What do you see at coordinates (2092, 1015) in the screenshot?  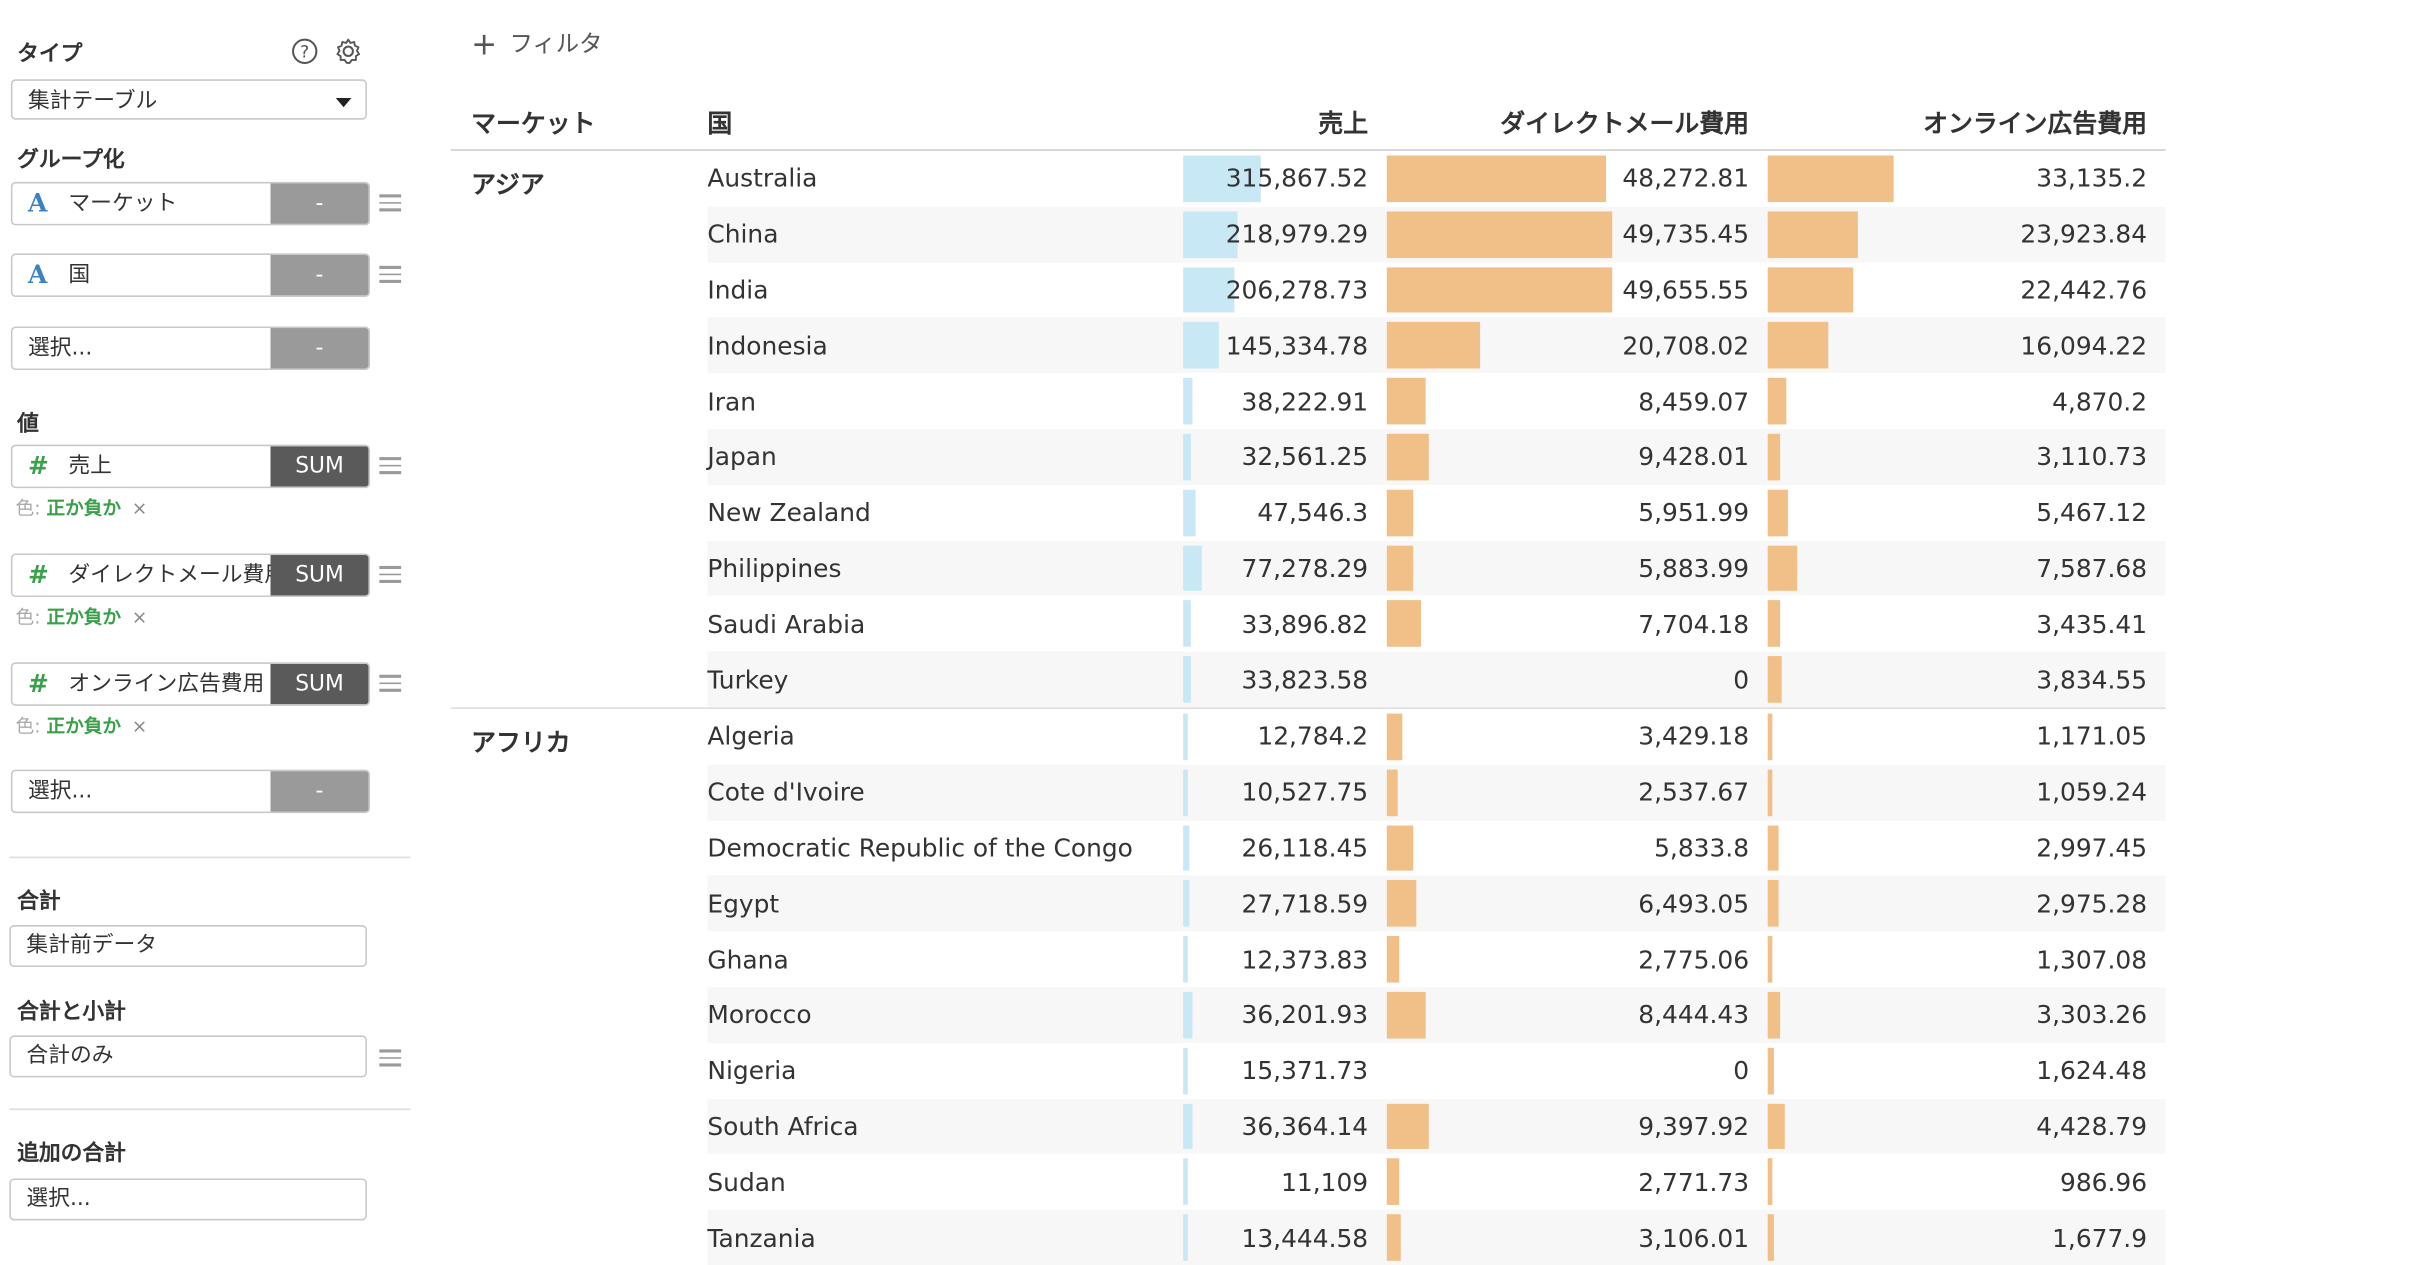 I see `online-value: 3,303.26` at bounding box center [2092, 1015].